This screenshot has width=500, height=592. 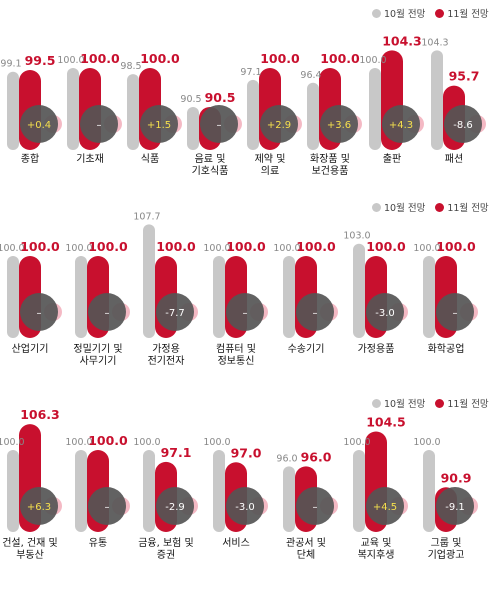 What do you see at coordinates (330, 165) in the screenshot?
I see `category-label: 화장품 및 보건용품` at bounding box center [330, 165].